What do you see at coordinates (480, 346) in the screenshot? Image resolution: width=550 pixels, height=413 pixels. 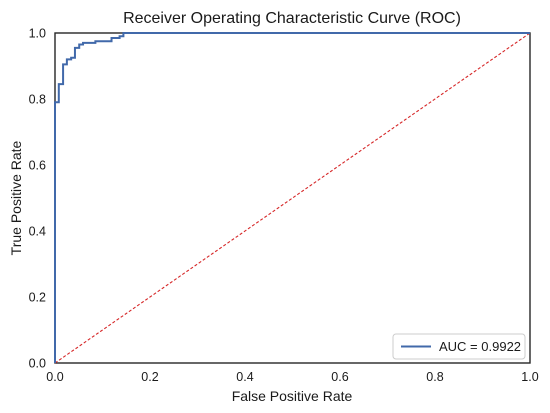 I see `legend-label-roc: AUC = 0.9922` at bounding box center [480, 346].